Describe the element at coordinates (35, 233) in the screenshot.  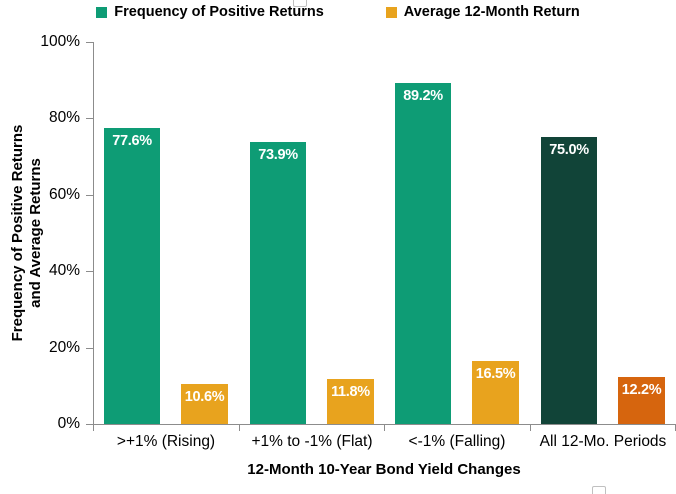
I see `y-axis-title-line2: and Average Returns` at that location.